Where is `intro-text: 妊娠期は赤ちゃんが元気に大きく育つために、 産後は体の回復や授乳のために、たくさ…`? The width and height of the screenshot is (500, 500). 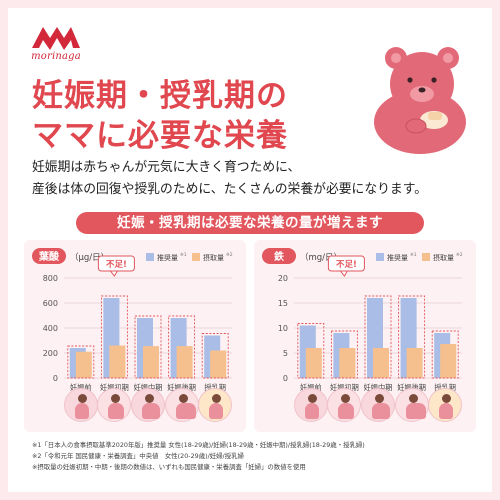
intro-text: 妊娠期は赤ちゃんが元気に大きく育つために、 産後は体の回復や授乳のために、たくさ… is located at coordinates (229, 179).